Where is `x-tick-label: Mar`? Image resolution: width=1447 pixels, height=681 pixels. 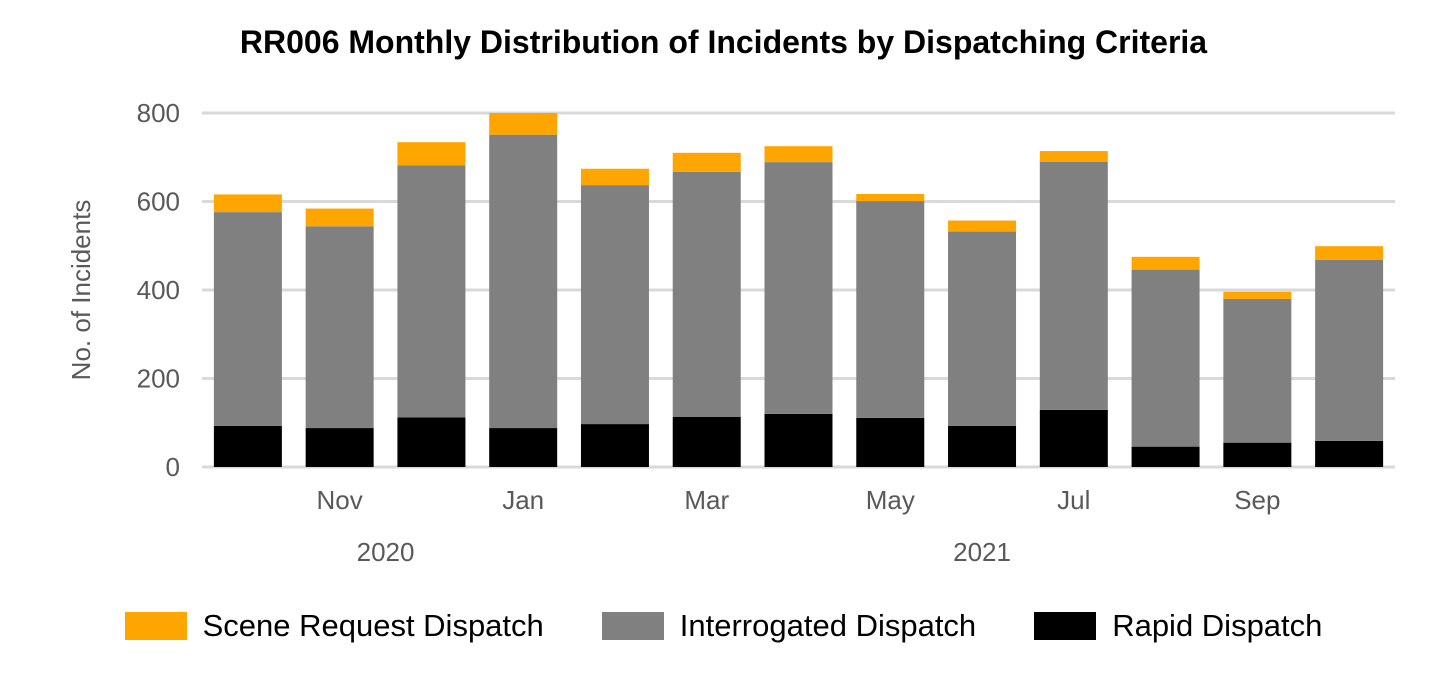
x-tick-label: Mar is located at coordinates (706, 500).